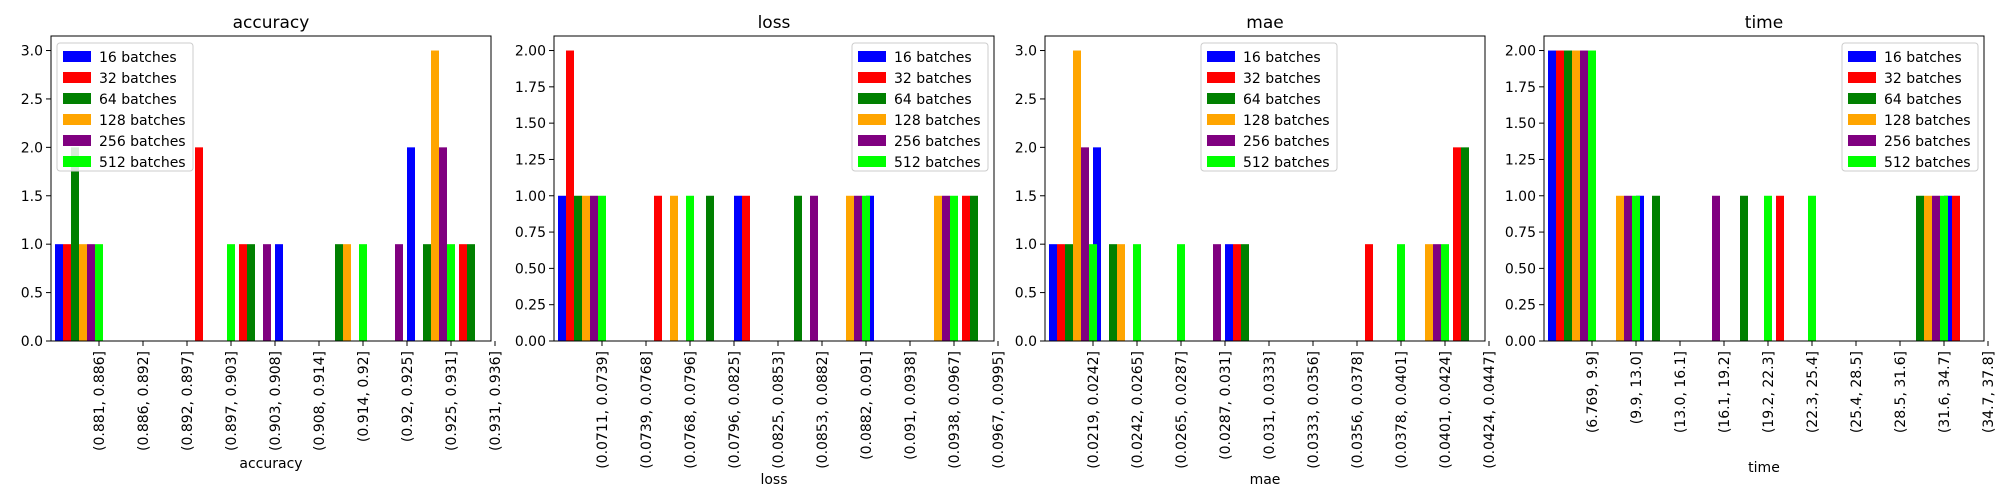  What do you see at coordinates (32, 245) in the screenshot?
I see `y-tick-label: 1.0` at bounding box center [32, 245].